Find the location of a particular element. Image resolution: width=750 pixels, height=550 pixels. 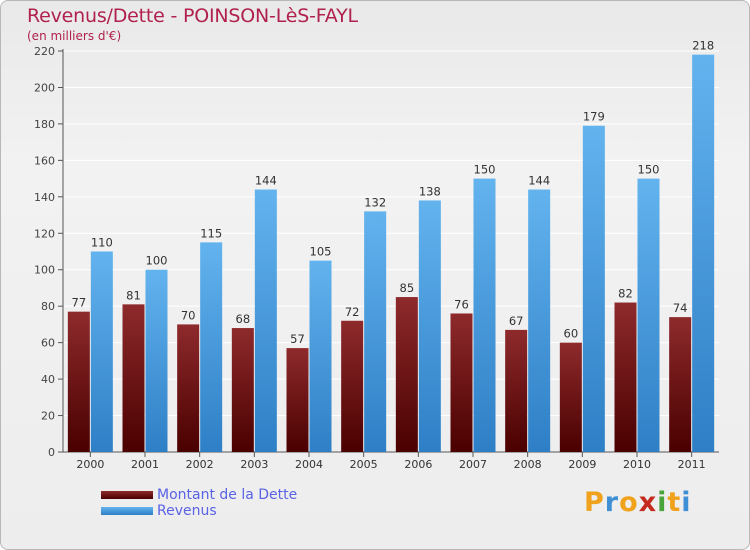

legend-item-revenus: Revenus is located at coordinates (199, 511).